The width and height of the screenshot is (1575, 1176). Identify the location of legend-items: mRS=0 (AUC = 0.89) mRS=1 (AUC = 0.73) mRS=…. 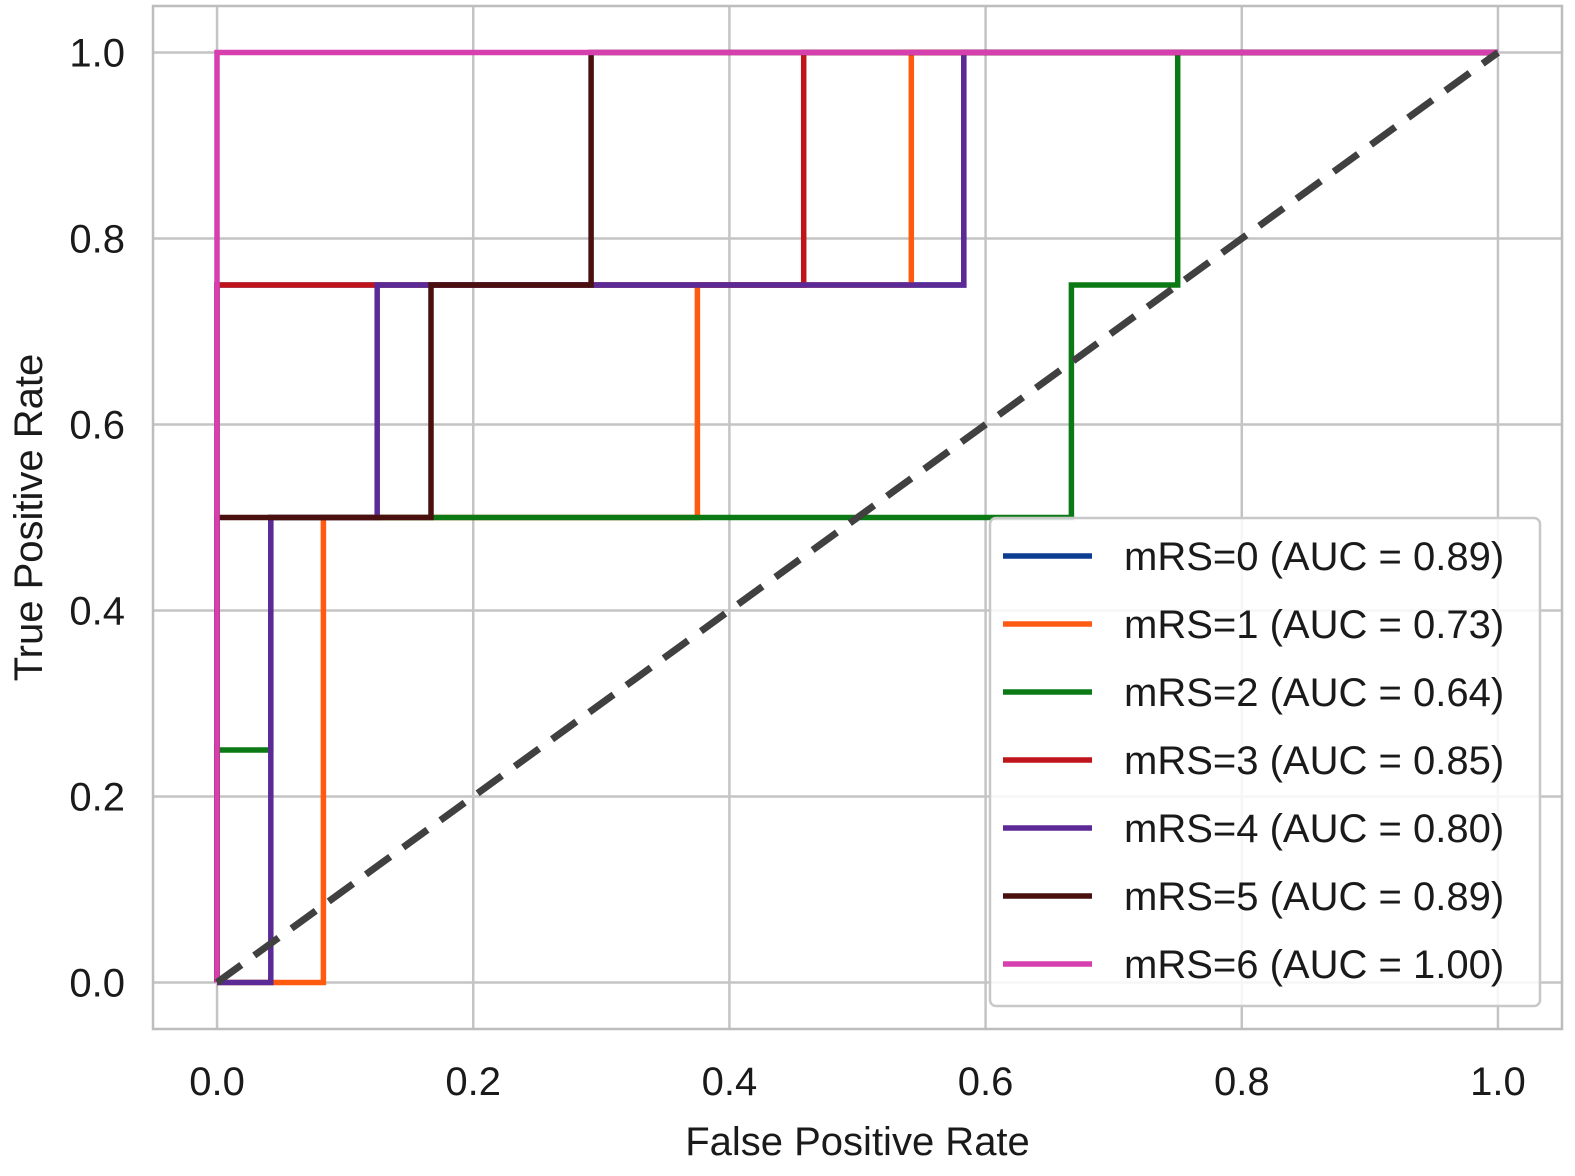
(1253, 761).